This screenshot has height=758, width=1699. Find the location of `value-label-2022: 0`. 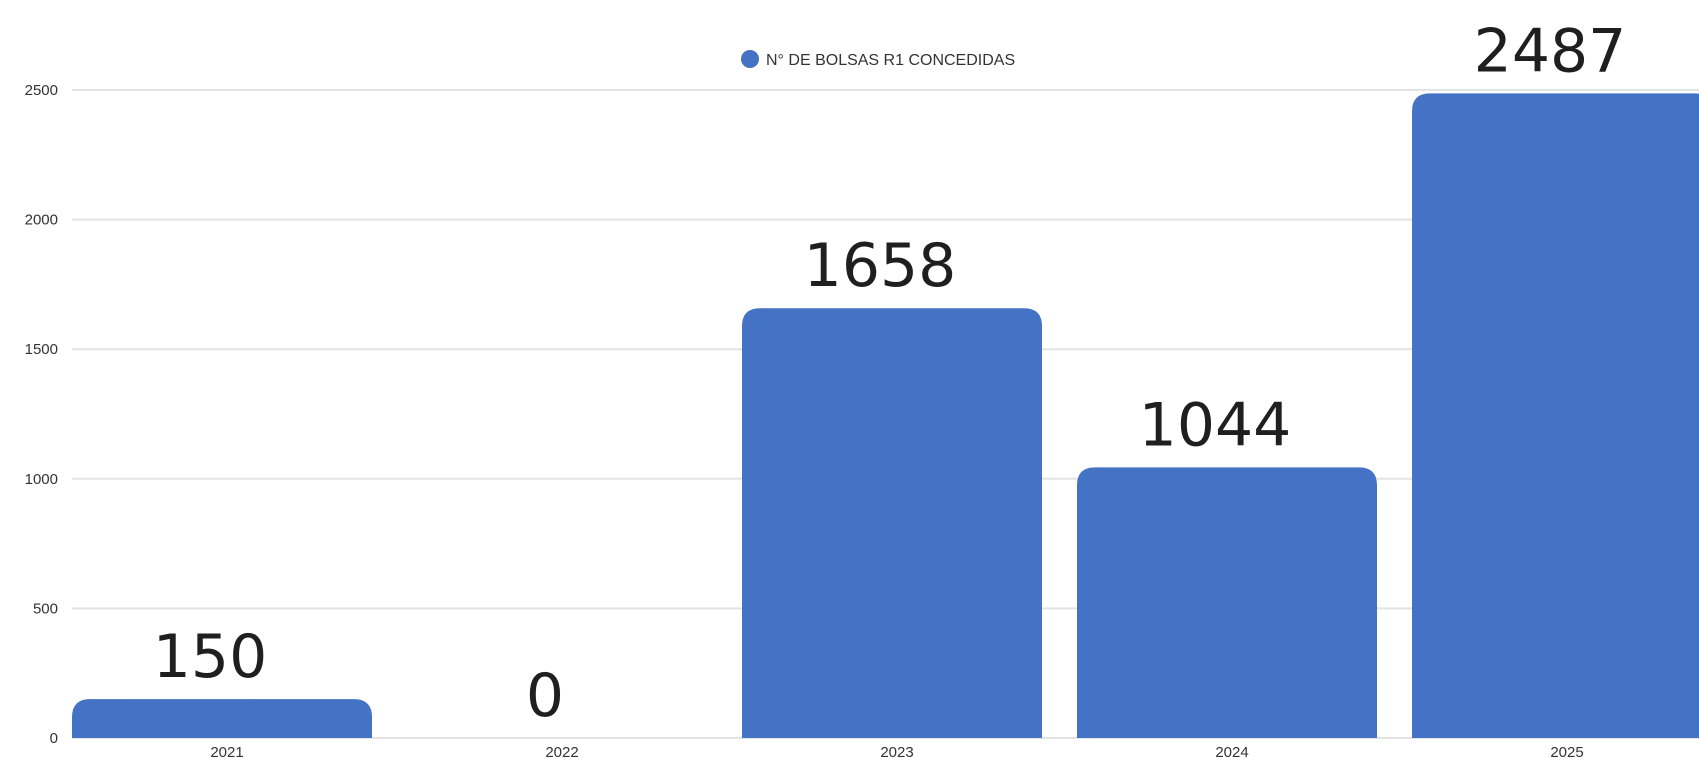

value-label-2022: 0 is located at coordinates (545, 696).